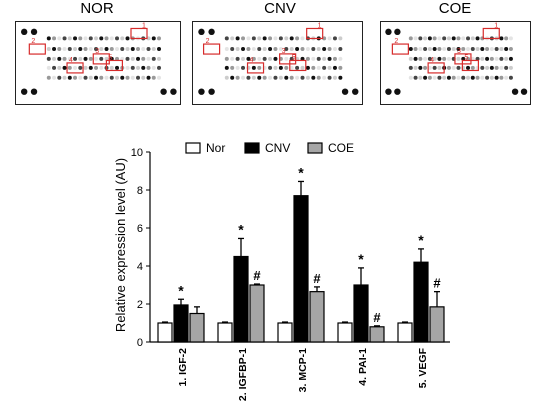 The height and width of the screenshot is (407, 550). I want to click on legend-label: Nor, so click(215, 148).